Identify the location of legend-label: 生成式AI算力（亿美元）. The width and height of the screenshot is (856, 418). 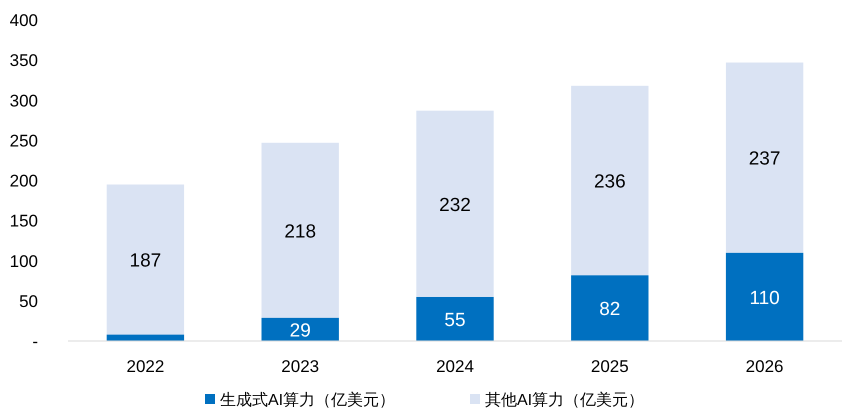
(308, 400).